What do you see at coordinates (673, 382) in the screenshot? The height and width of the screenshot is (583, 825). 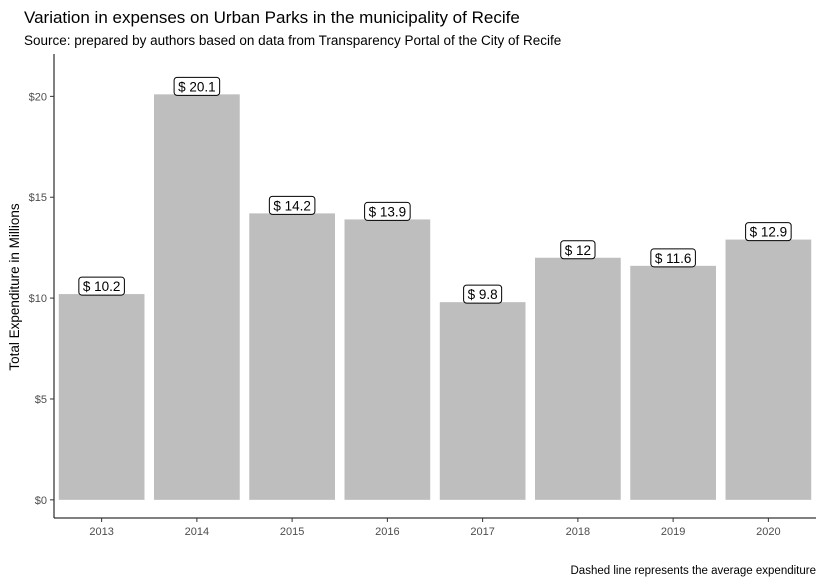 I see `bar-2019` at bounding box center [673, 382].